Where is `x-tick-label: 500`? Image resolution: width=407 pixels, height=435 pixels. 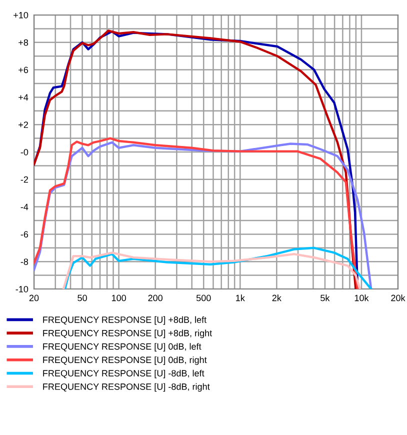 x-tick-label: 500 is located at coordinates (203, 298).